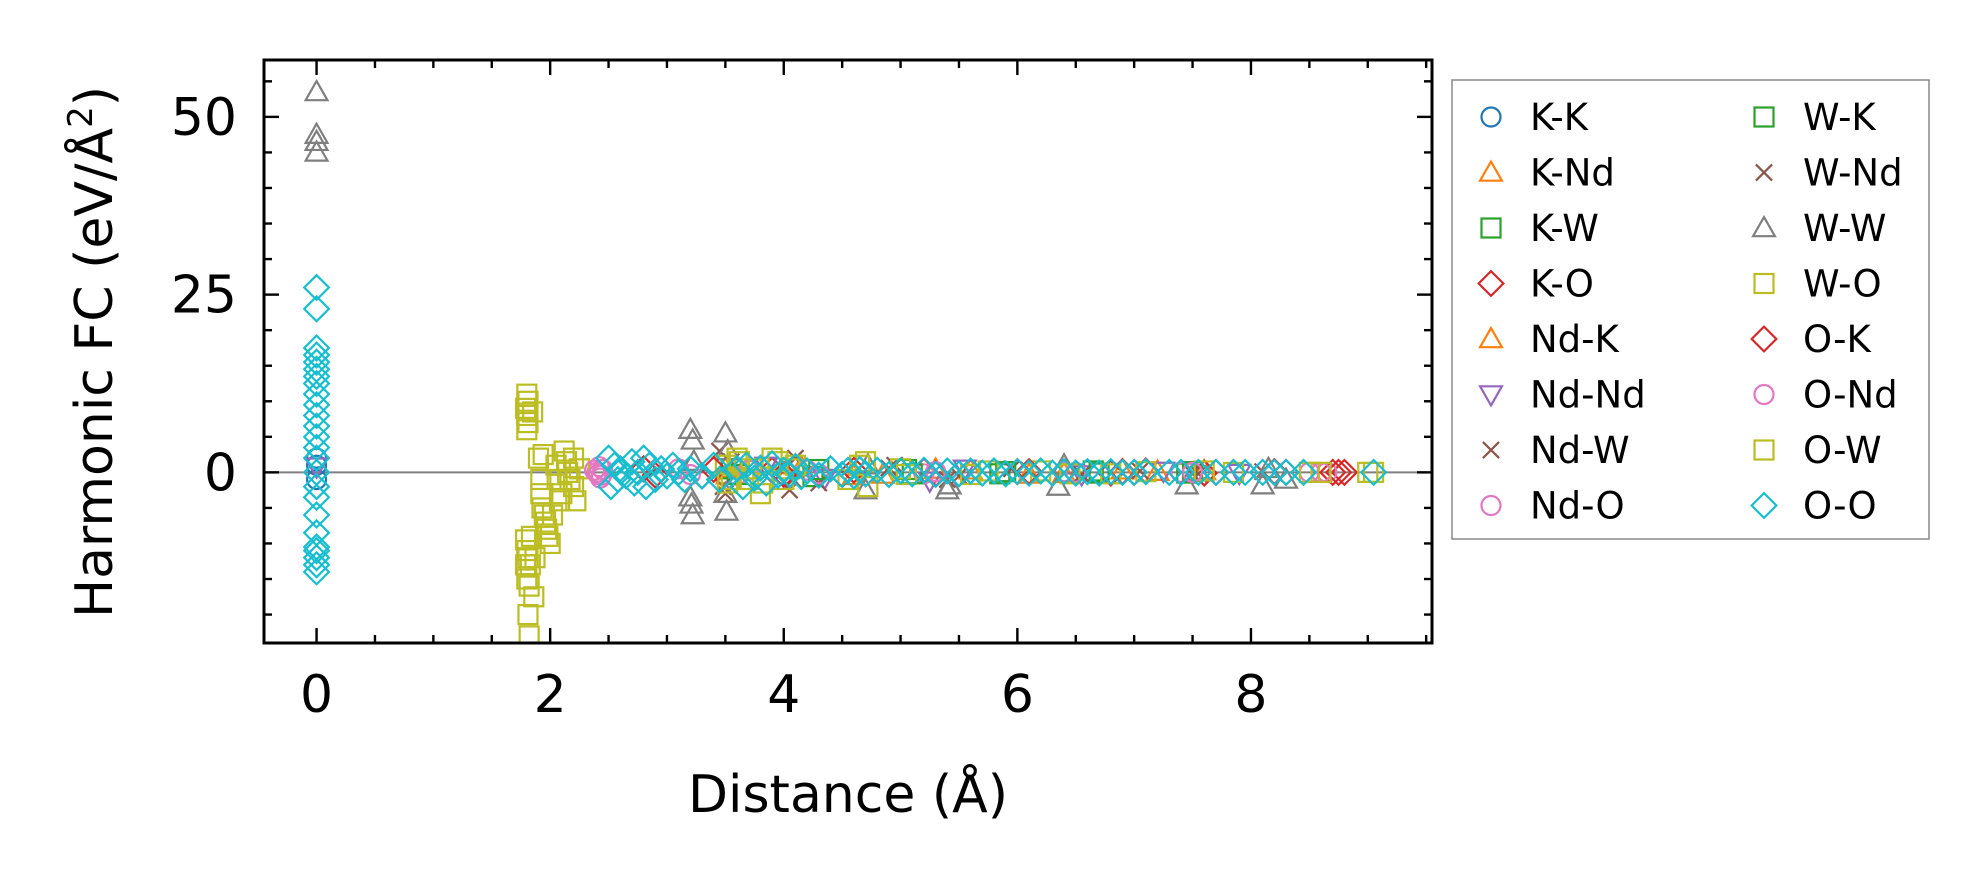 This screenshot has height=883, width=1981. What do you see at coordinates (1813, 506) in the screenshot?
I see `legend-entry: O-O` at bounding box center [1813, 506].